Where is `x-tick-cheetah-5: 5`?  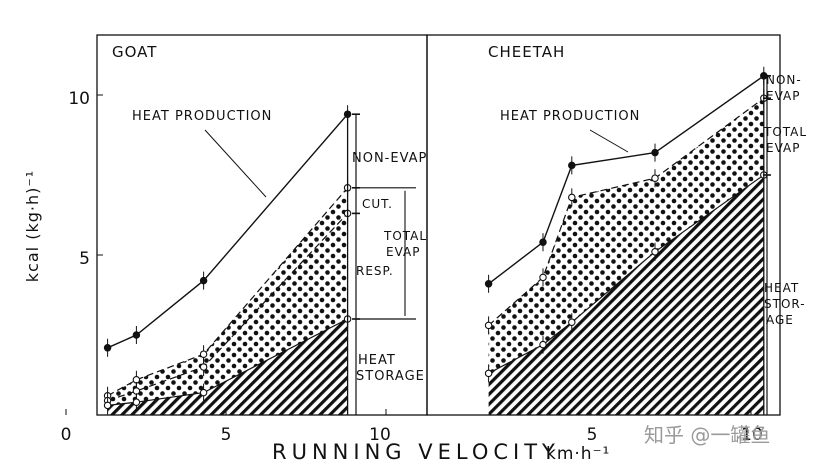
x-tick-cheetah-5: 5 is located at coordinates (592, 435).